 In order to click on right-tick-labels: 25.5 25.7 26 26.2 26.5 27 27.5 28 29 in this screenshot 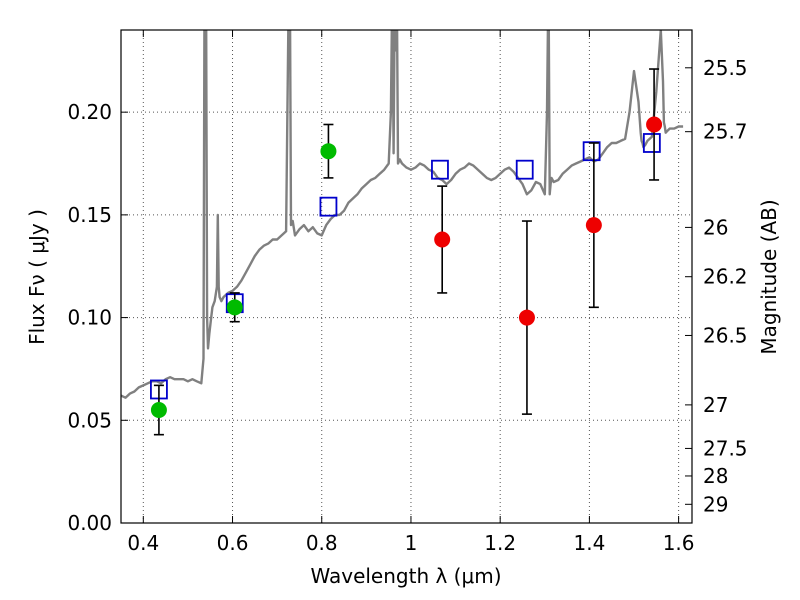, I will do `click(725, 286)`.